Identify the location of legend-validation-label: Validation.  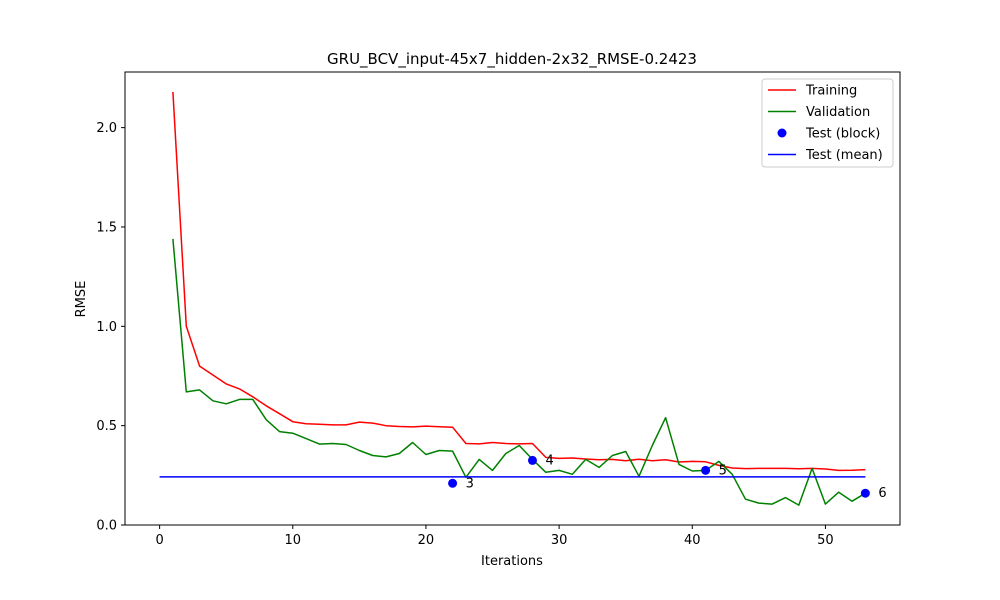
(838, 112).